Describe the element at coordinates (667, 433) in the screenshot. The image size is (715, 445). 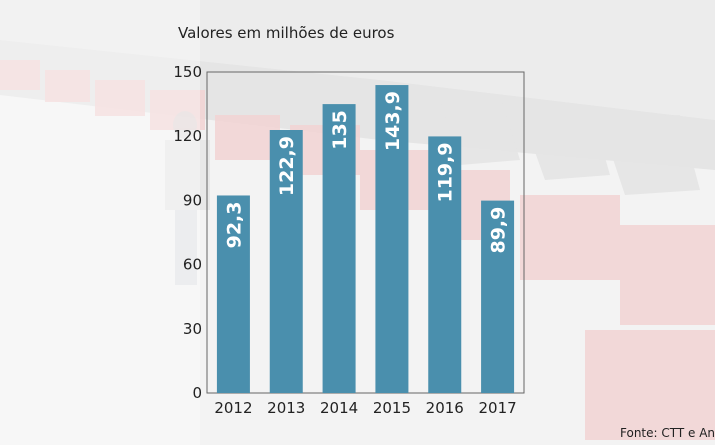
I see `source-note: Fonte: CTT e Anacom` at that location.